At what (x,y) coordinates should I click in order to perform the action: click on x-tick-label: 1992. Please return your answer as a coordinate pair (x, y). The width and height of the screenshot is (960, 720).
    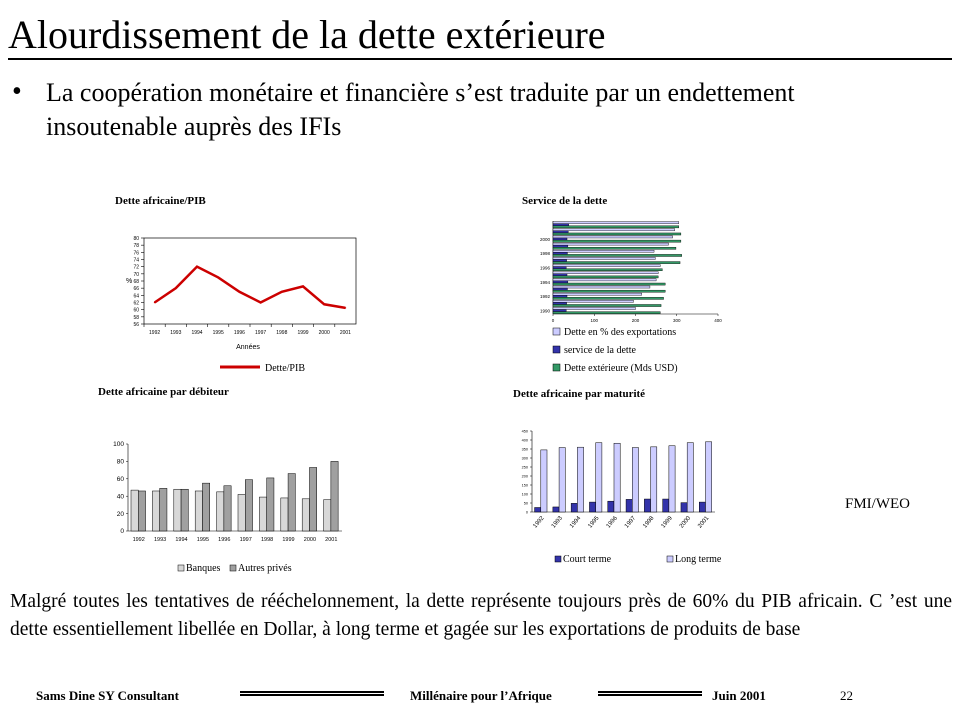
    Looking at the image, I should click on (139, 540).